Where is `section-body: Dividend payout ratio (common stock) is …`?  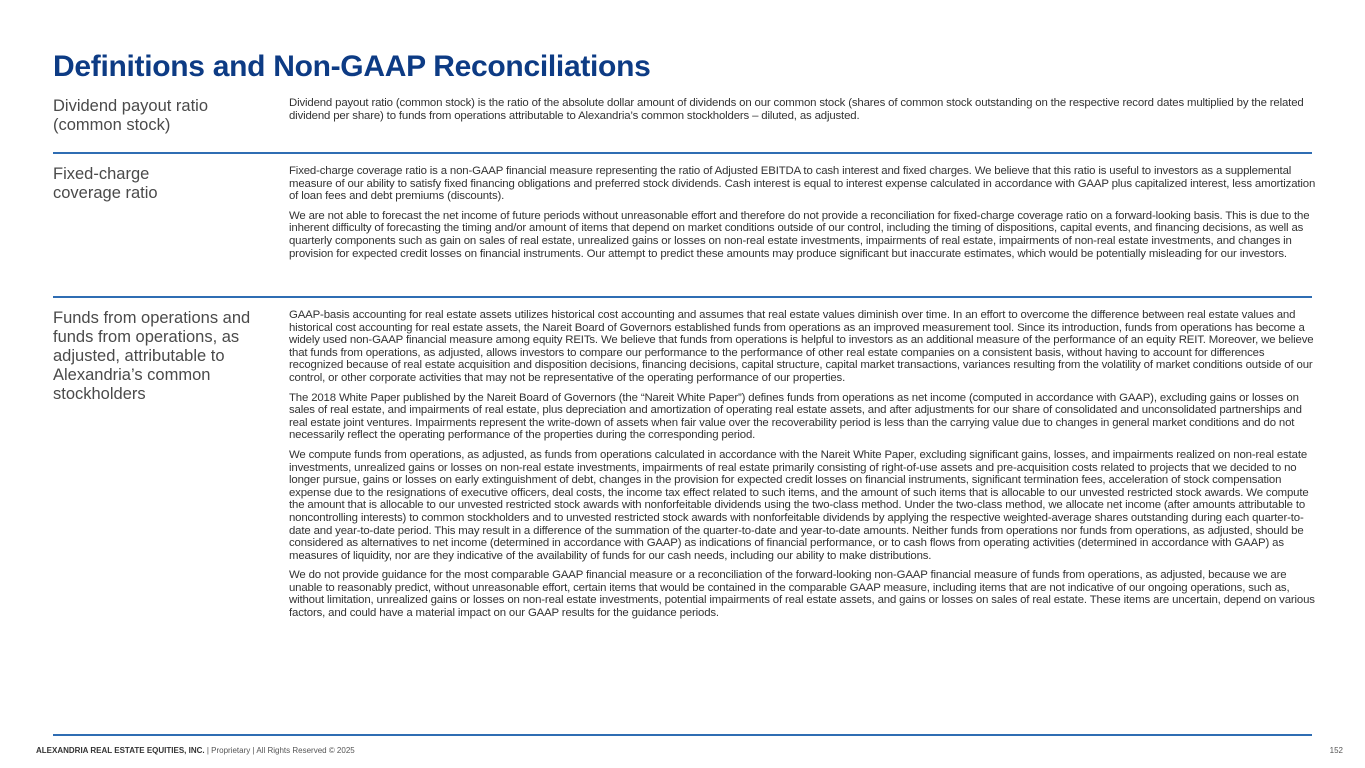 section-body: Dividend payout ratio (common stock) is … is located at coordinates (803, 113).